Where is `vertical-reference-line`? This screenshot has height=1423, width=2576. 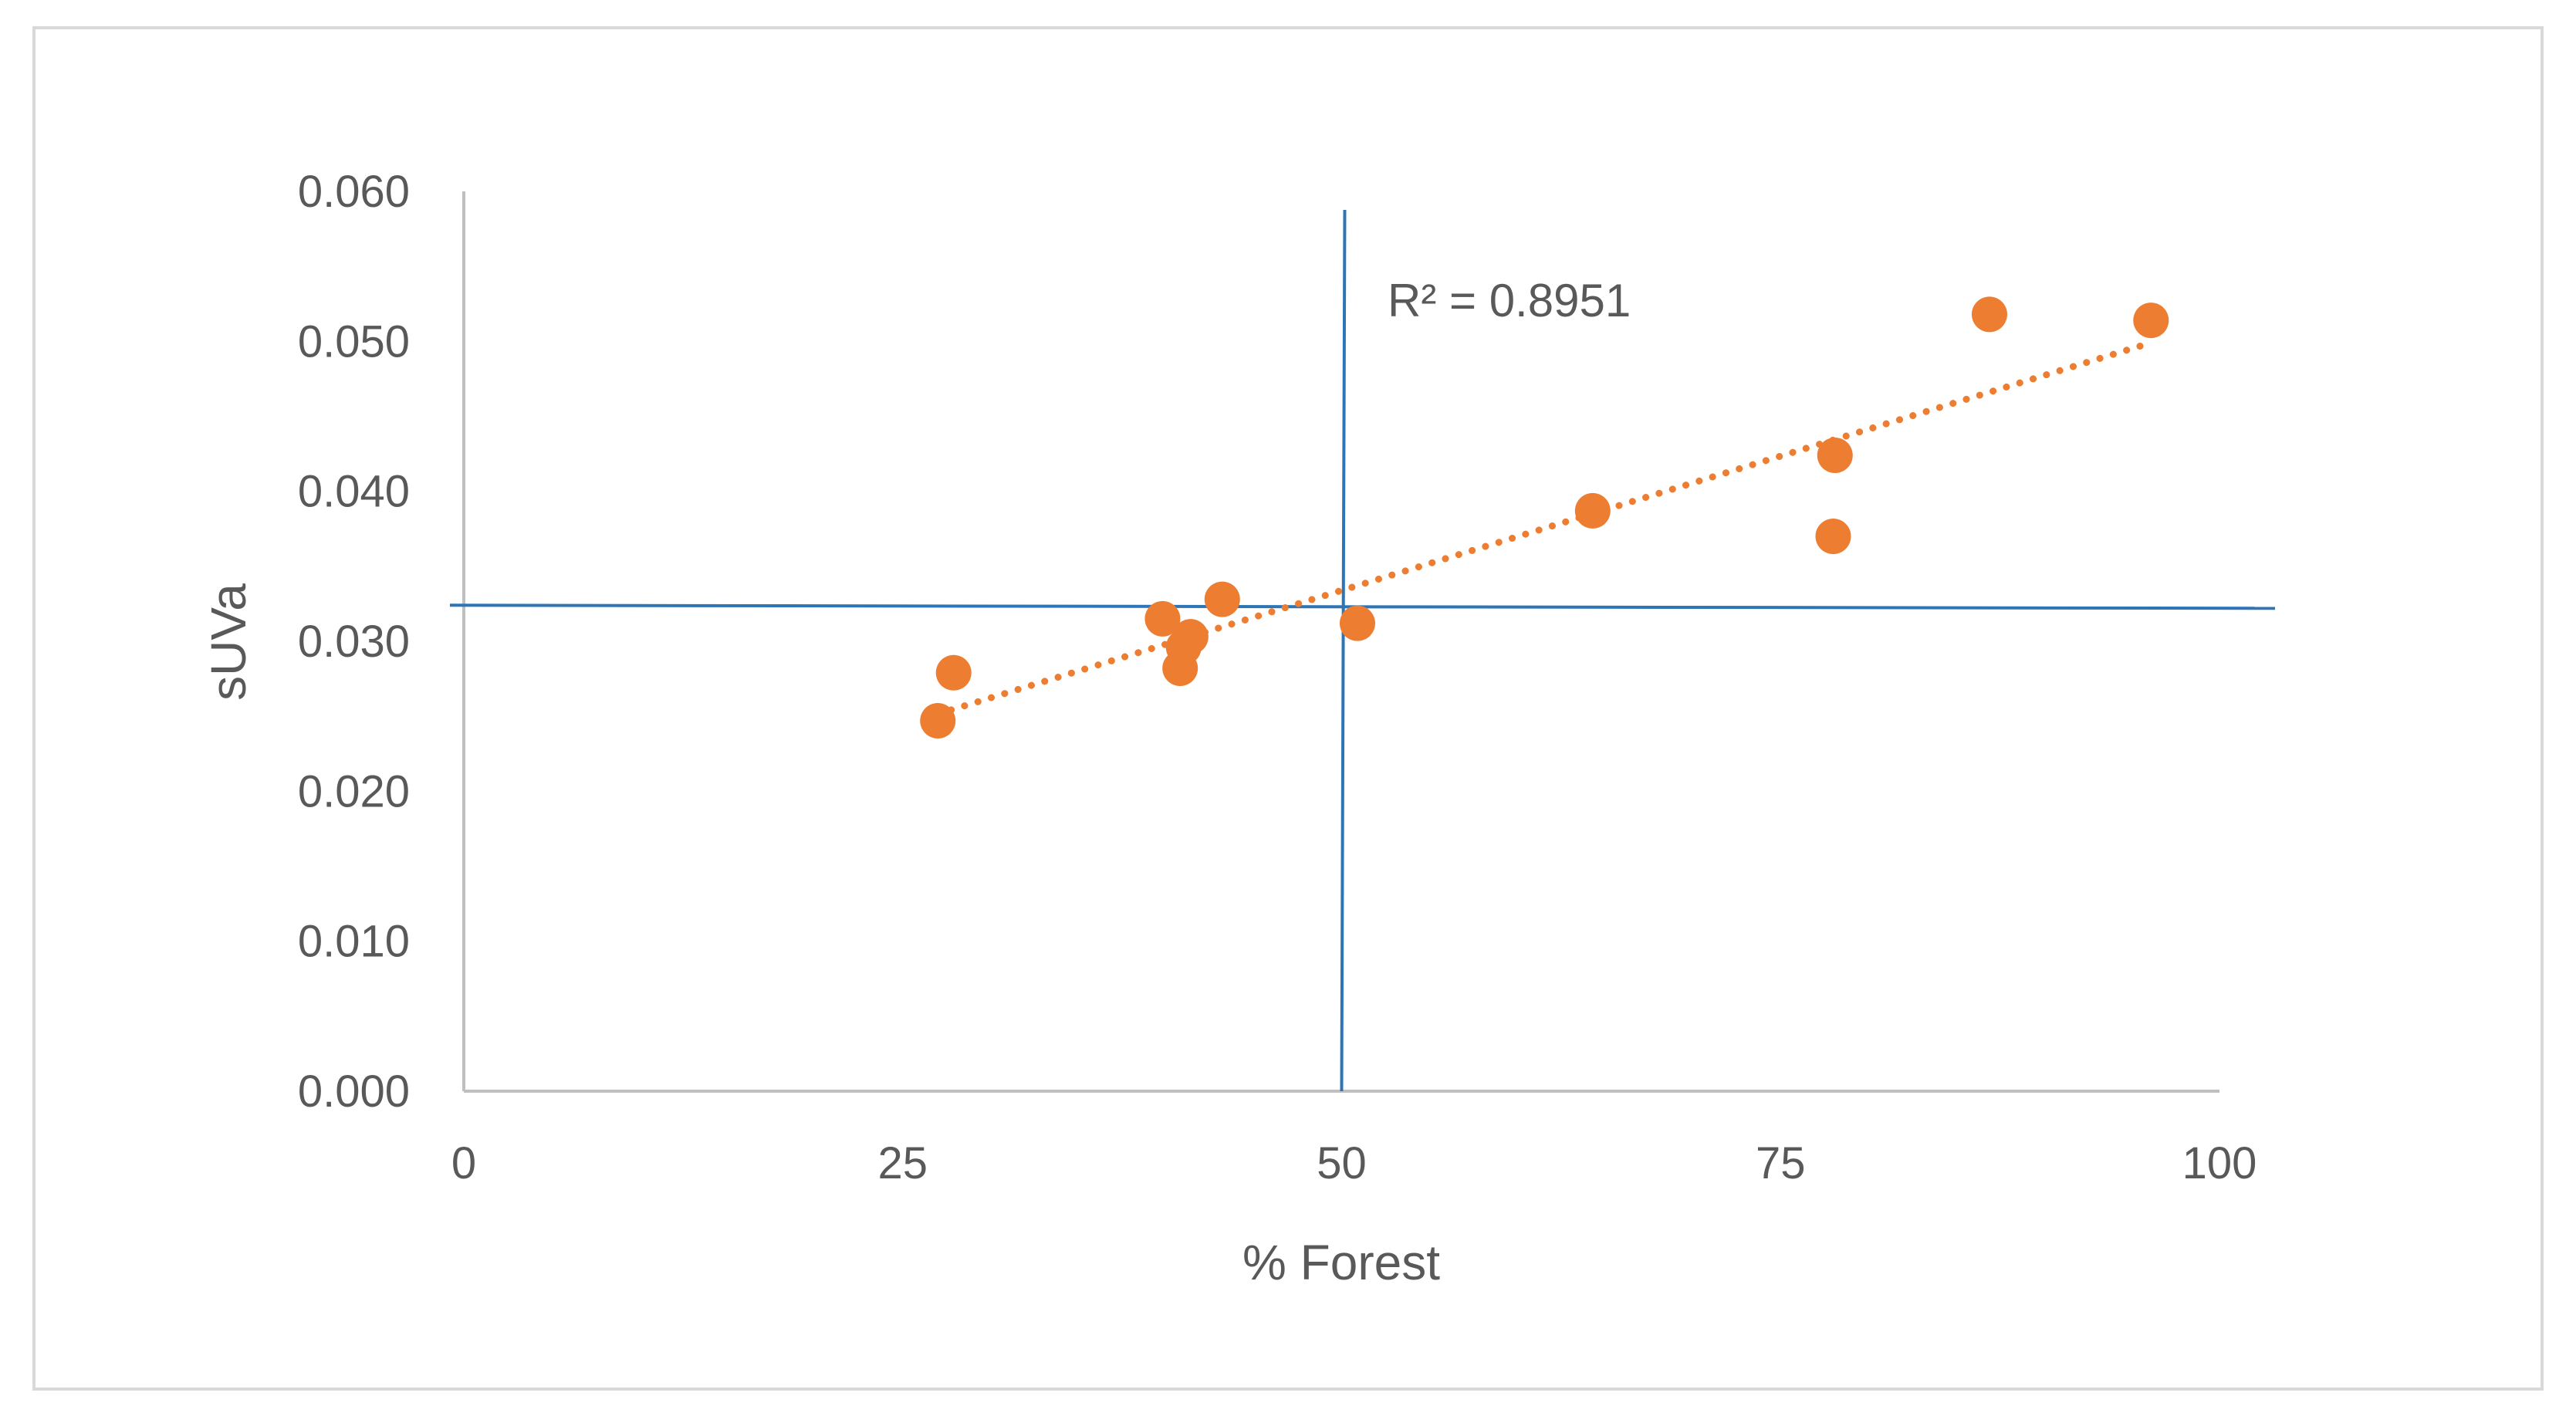 vertical-reference-line is located at coordinates (1343, 650).